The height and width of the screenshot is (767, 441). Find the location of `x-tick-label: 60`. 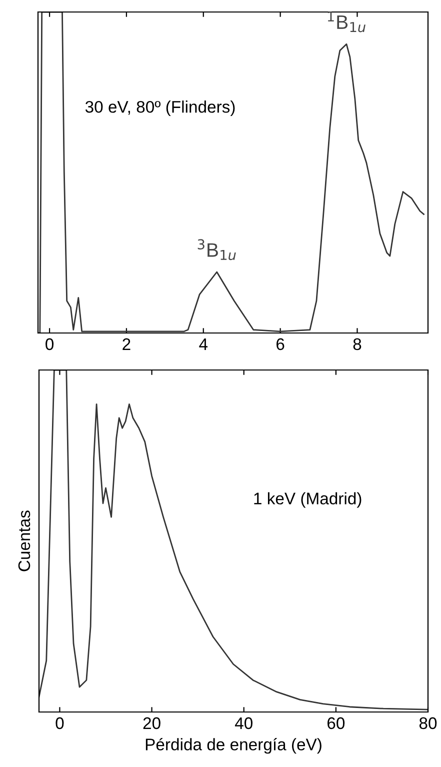

x-tick-label: 60 is located at coordinates (336, 723).